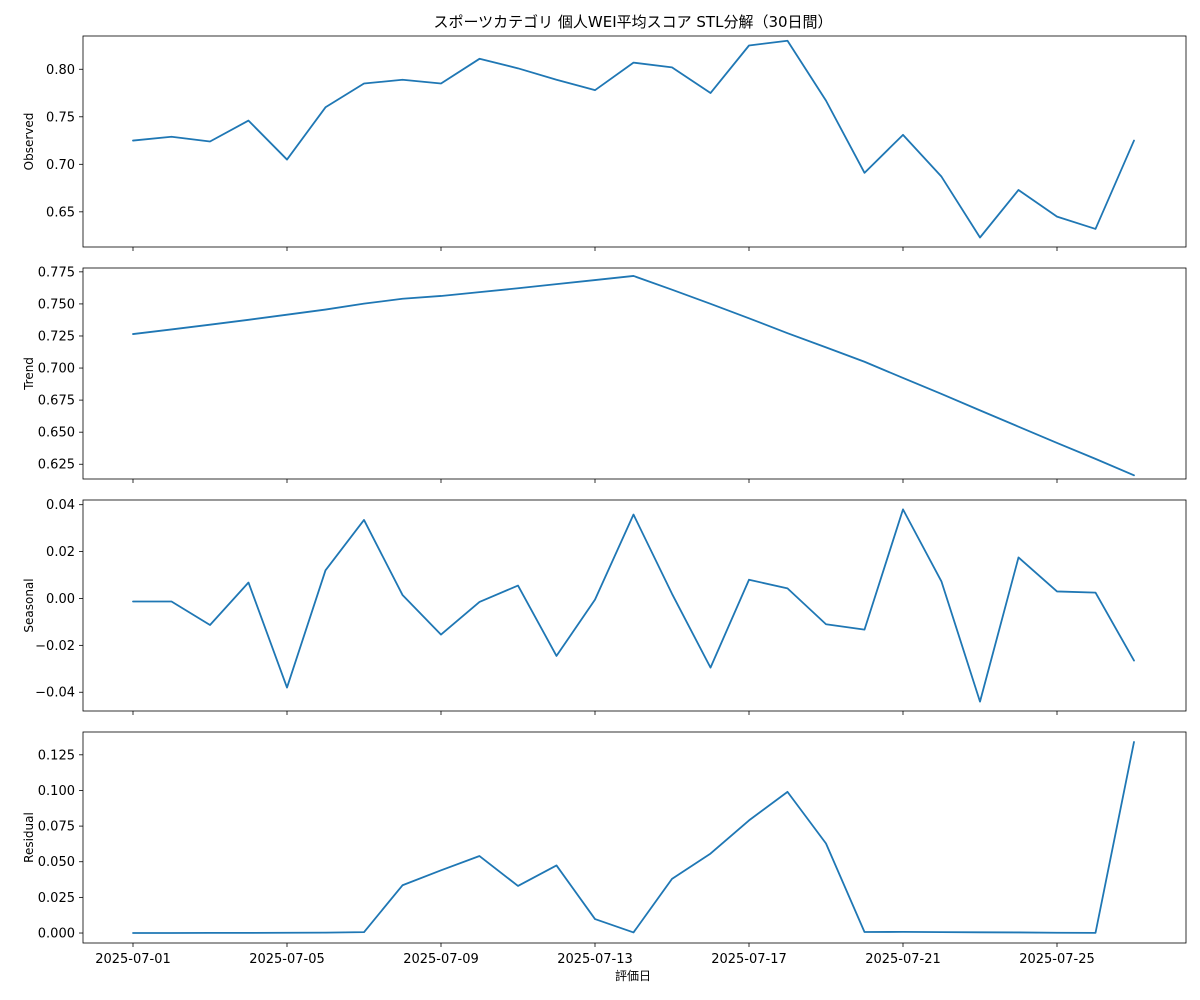 This screenshot has height=1000, width=1200. What do you see at coordinates (29, 142) in the screenshot?
I see `observed-y-axis-label: Observed` at bounding box center [29, 142].